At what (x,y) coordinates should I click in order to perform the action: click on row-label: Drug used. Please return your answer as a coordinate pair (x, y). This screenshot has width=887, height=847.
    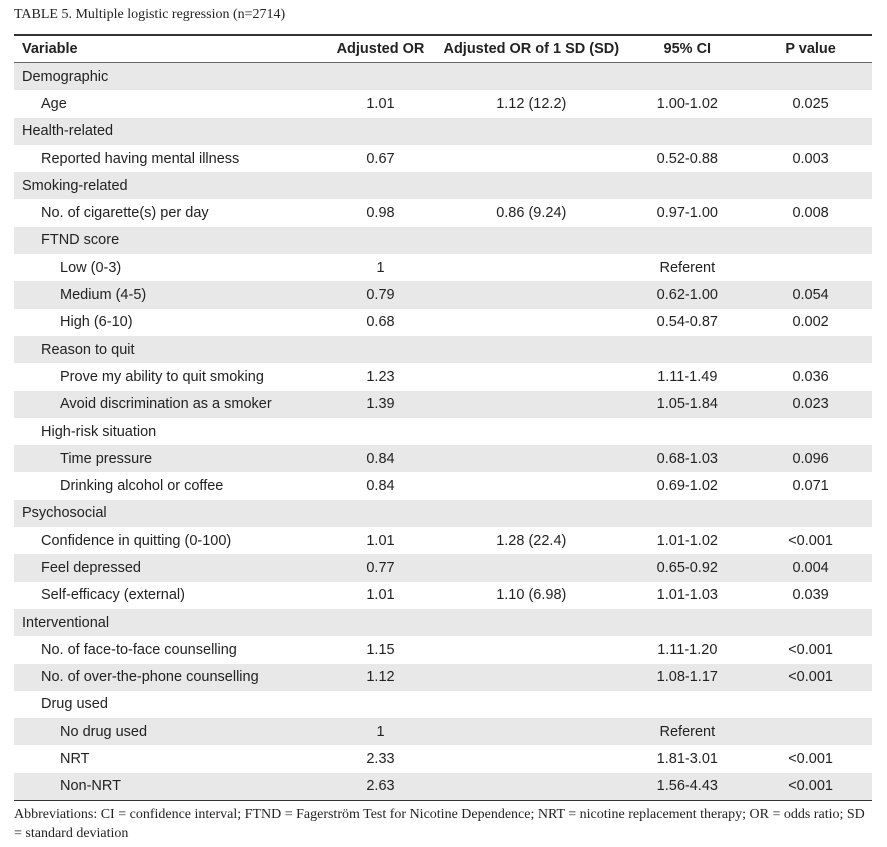
    Looking at the image, I should click on (74, 704).